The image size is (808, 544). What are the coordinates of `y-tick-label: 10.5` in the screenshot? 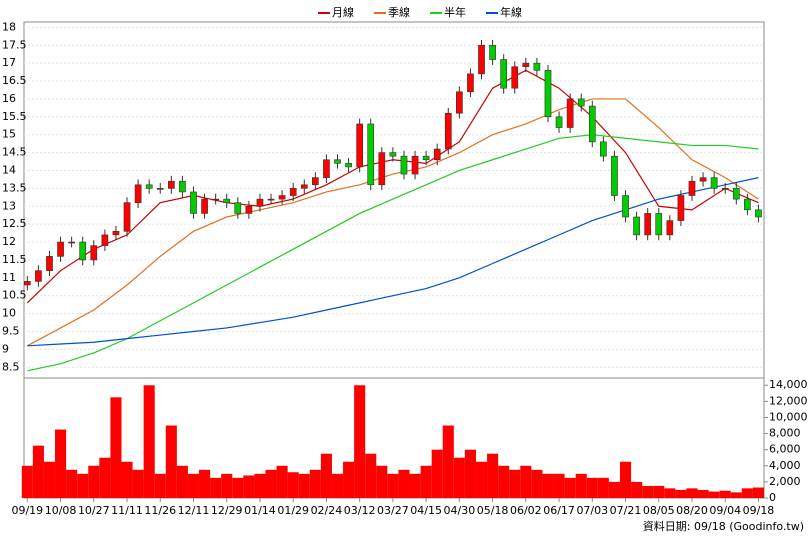 It's located at (14, 295).